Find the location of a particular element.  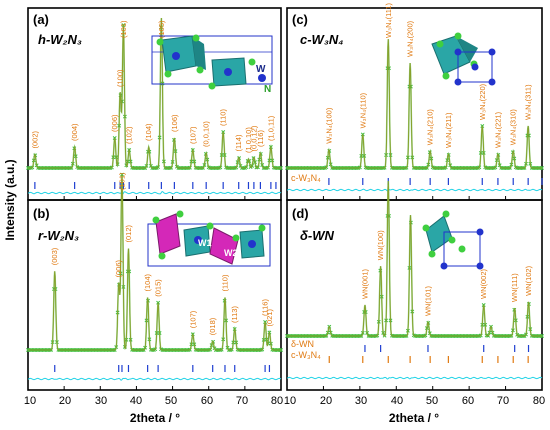

panel-d-peak-label: WN(002) is located at coordinates (483, 283).